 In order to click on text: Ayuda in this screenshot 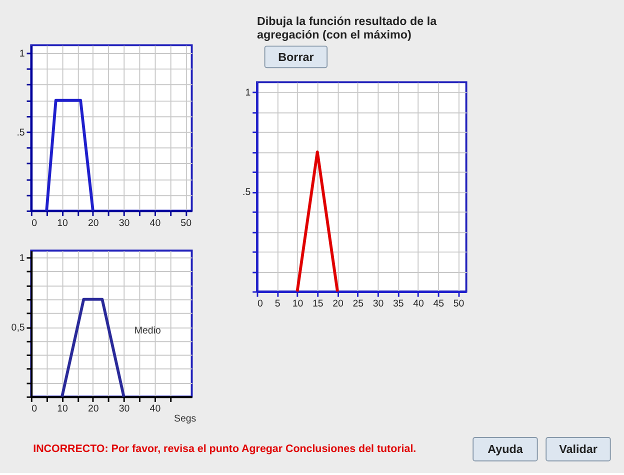, I will do `click(506, 449)`.